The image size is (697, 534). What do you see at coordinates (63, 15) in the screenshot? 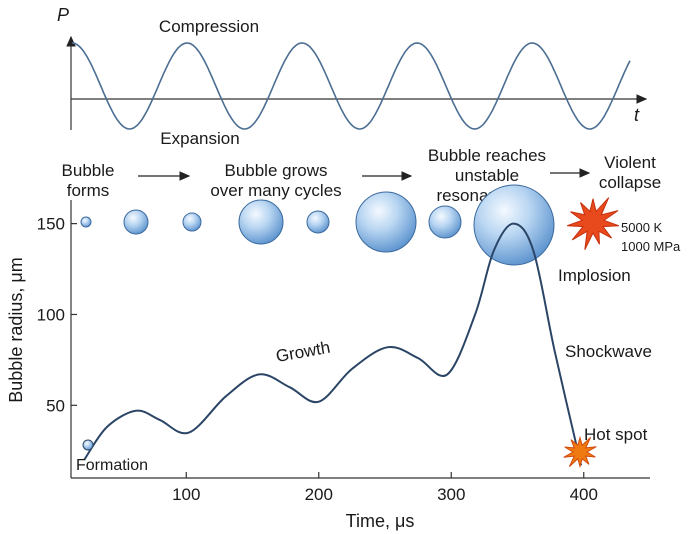
I see `pressure-symbol: P` at bounding box center [63, 15].